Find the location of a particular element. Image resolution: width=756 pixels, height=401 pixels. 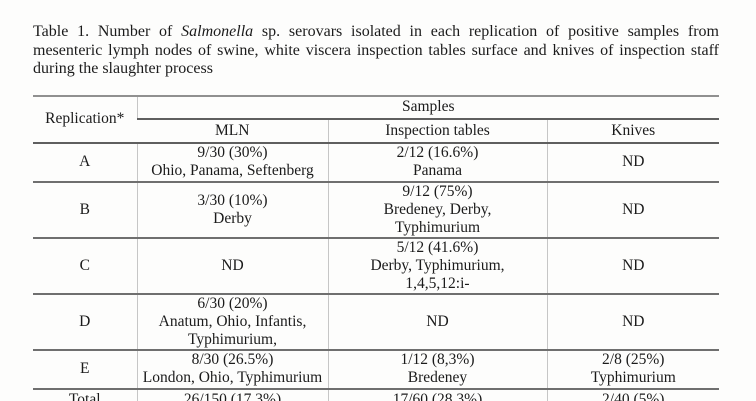

cell-line: 3/30 (10%) is located at coordinates (232, 200).